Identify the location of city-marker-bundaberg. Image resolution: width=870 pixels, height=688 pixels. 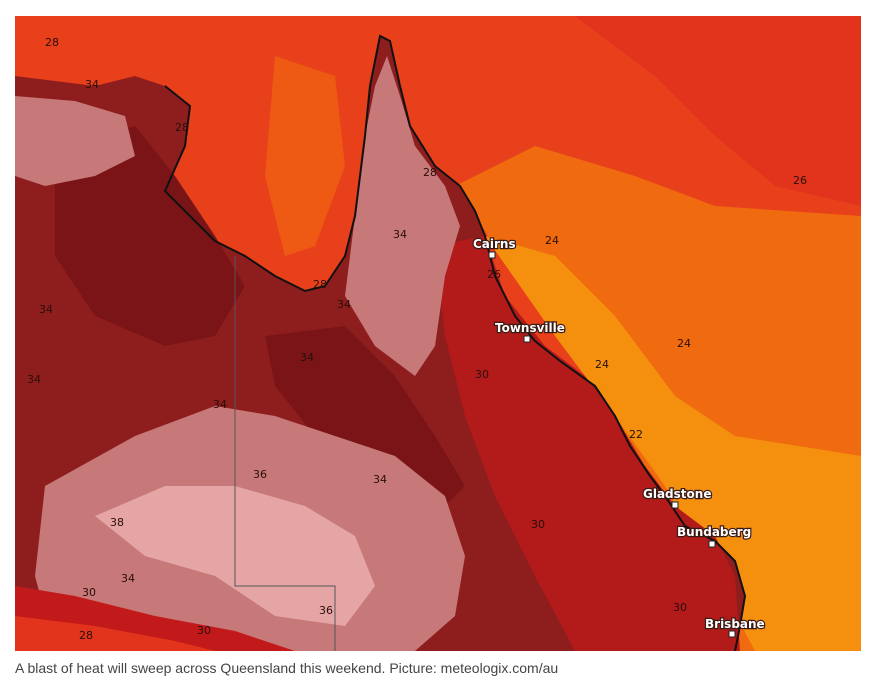
(712, 544).